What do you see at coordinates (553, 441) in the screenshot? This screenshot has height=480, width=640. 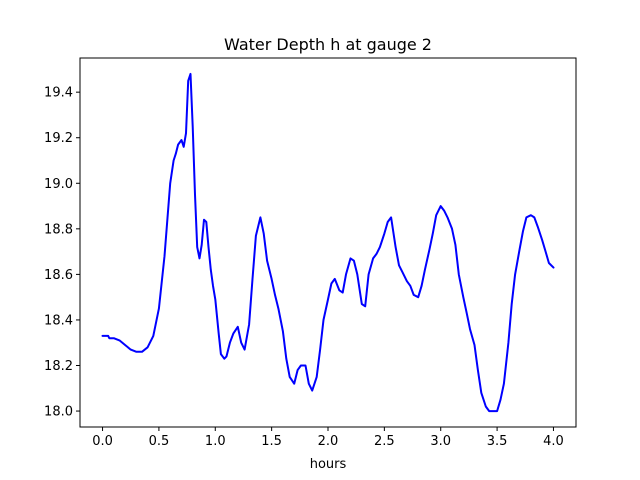 I see `x-tick-label: 4.0` at bounding box center [553, 441].